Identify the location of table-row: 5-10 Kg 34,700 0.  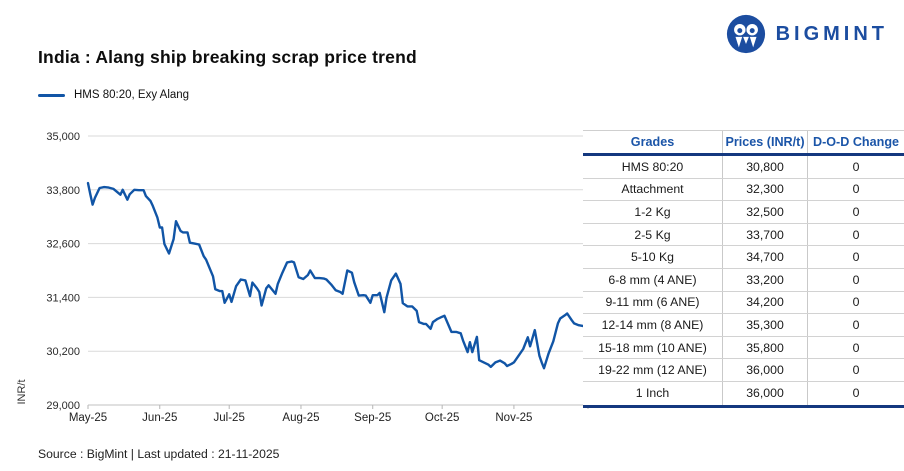
(743, 257).